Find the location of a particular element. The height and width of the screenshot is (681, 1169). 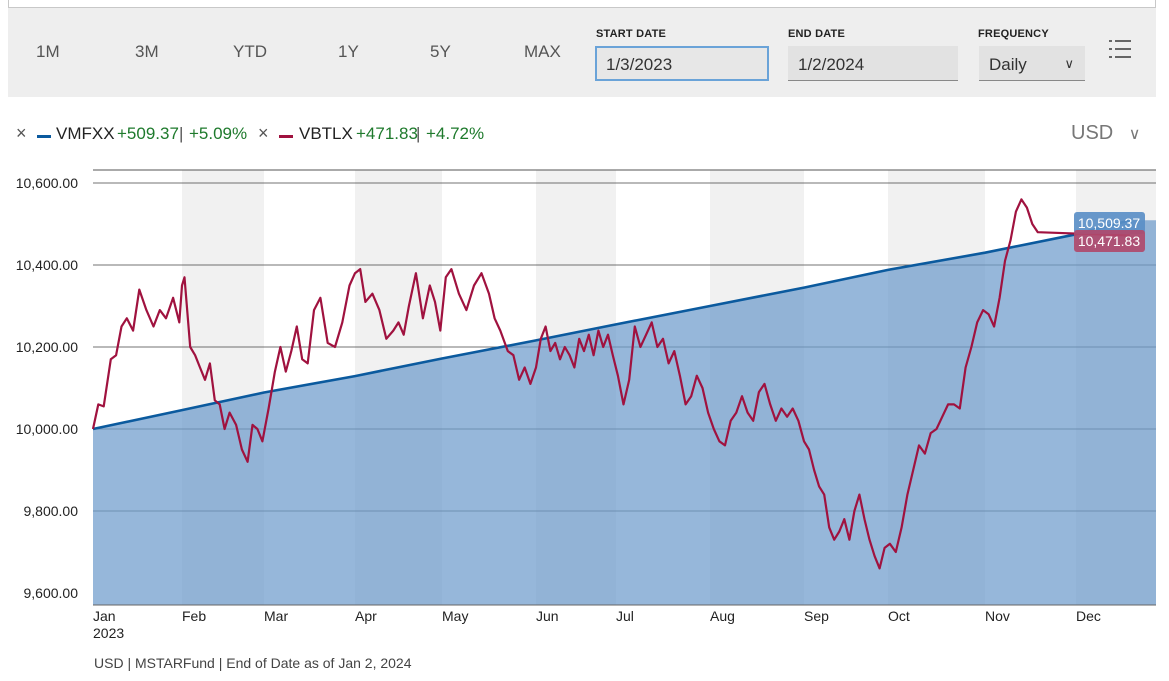

vmfxx-swatch is located at coordinates (44, 136).